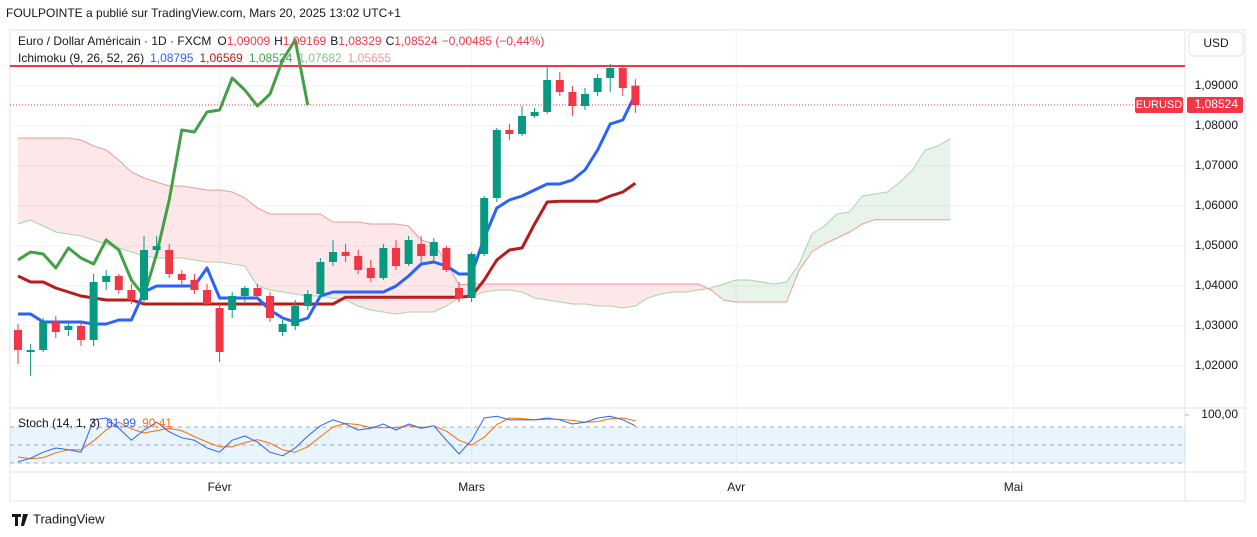 The width and height of the screenshot is (1257, 537). Describe the element at coordinates (326, 439) in the screenshot. I see `stoch-line` at that location.